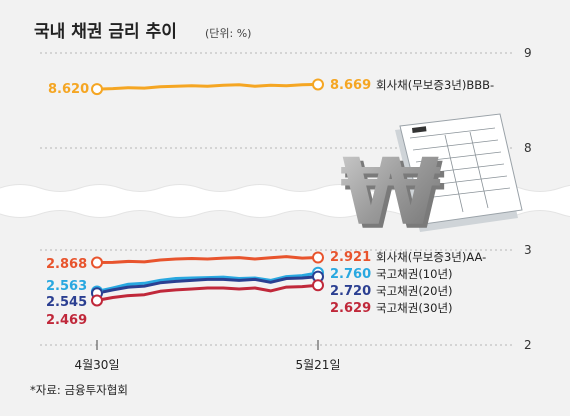 Image resolution: width=570 pixels, height=416 pixels. What do you see at coordinates (318, 257) in the screenshot?
I see `series-marker-aa-end` at bounding box center [318, 257].